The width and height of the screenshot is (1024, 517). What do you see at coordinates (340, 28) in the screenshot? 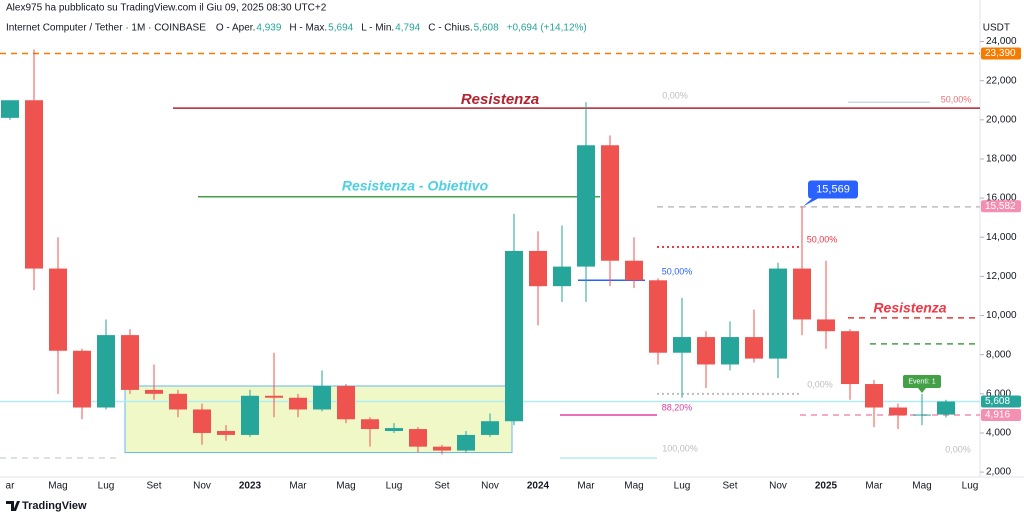
I see `ohlc-value: 5,694` at bounding box center [340, 28].